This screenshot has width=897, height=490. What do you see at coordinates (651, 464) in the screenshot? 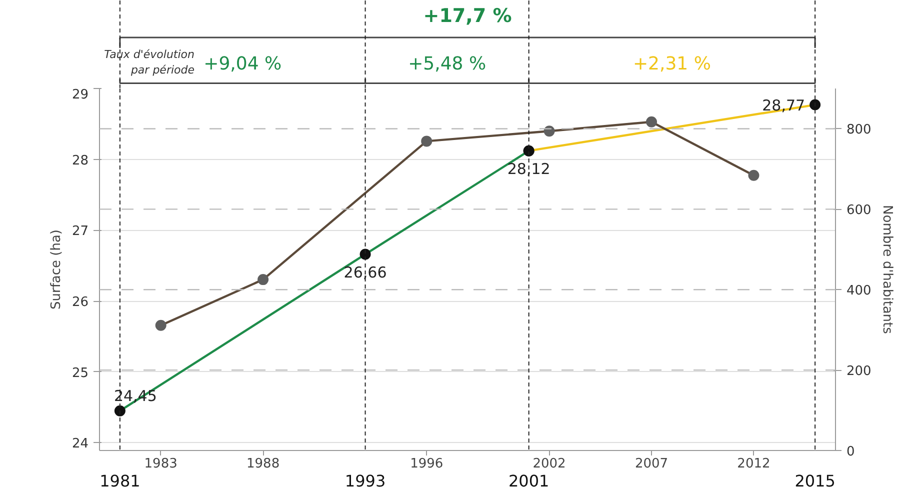
I see `x-tick-label: 2007` at bounding box center [651, 464].